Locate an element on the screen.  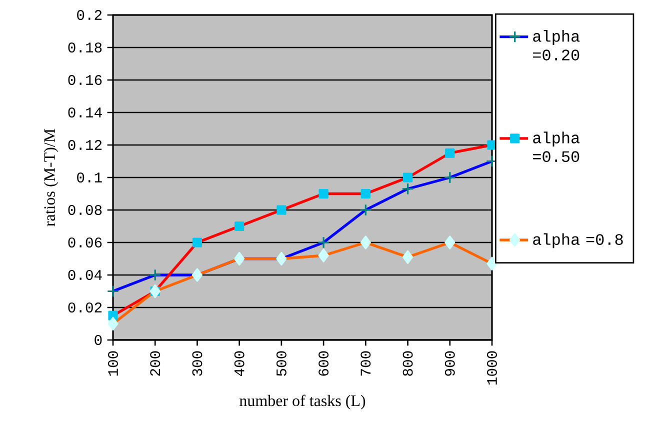
x-tick-label: 400 is located at coordinates (239, 363).